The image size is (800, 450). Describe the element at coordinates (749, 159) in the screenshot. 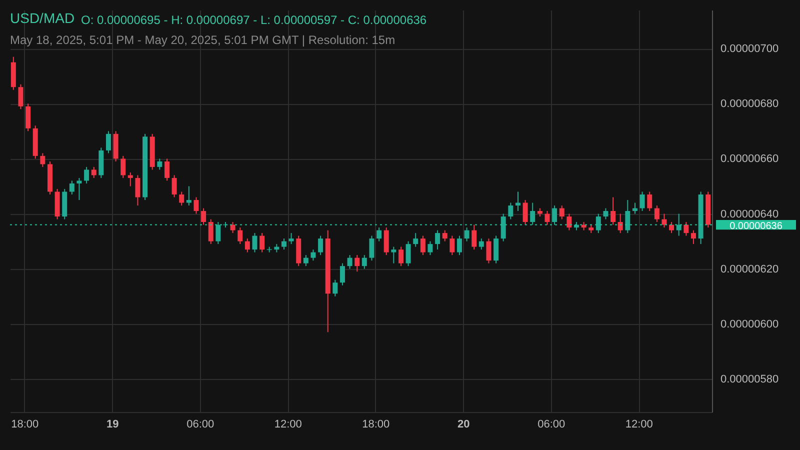

I see `y-tick-label: 0.00000660` at that location.